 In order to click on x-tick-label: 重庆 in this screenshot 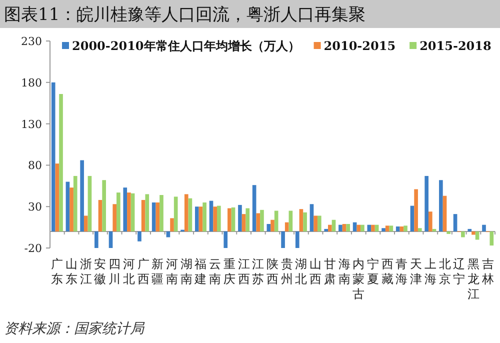, I will do `click(229, 271)`.